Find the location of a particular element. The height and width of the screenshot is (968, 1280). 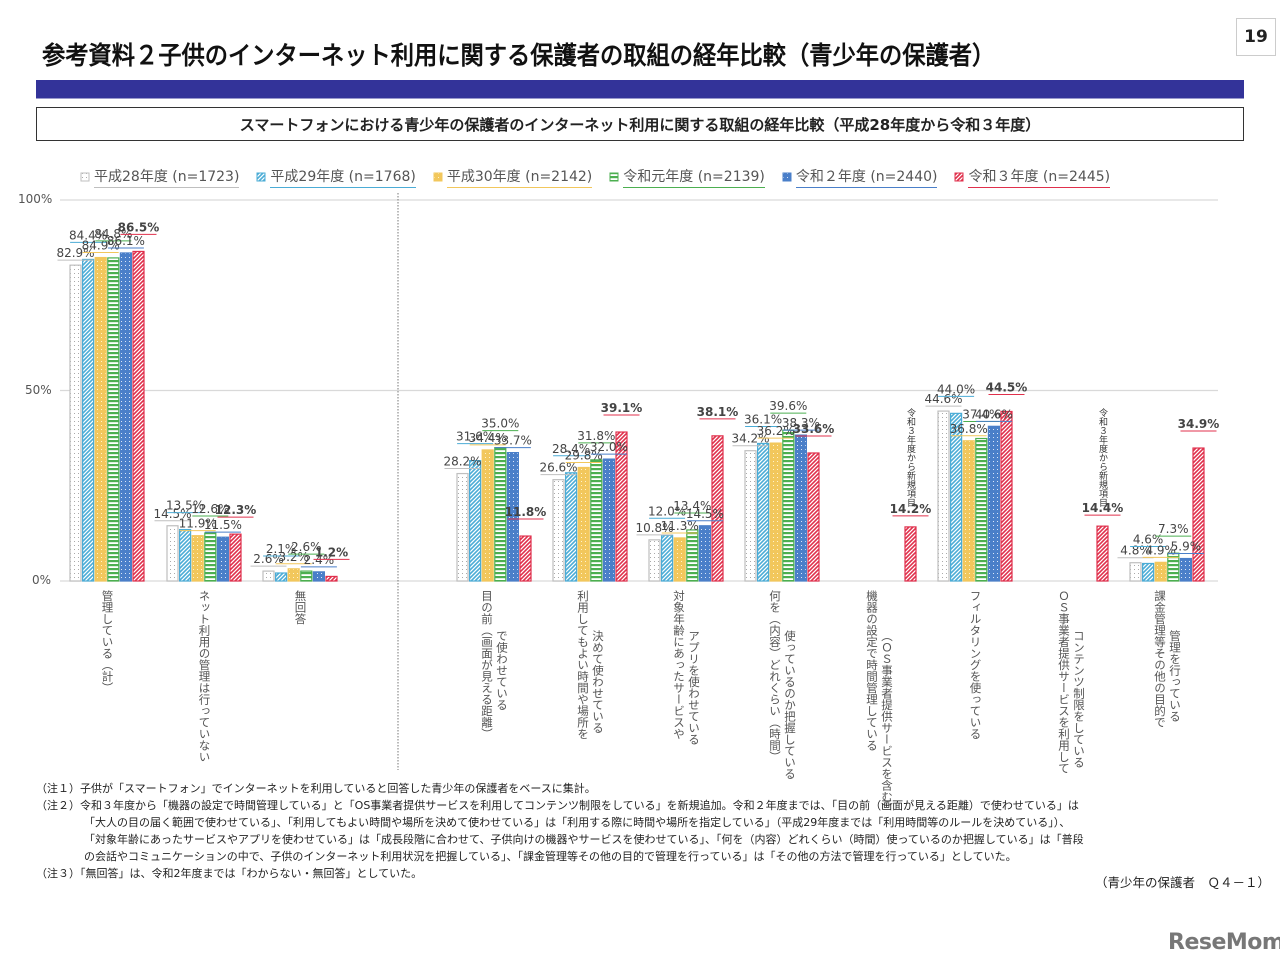

data-label: 28.2% is located at coordinates (462, 462).